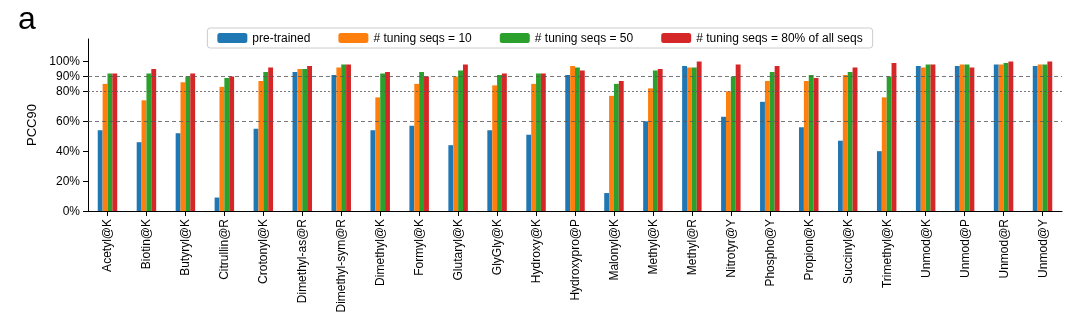 This screenshot has width=1080, height=336. What do you see at coordinates (925, 248) in the screenshot?
I see `x-tick-label: Unmod@K` at bounding box center [925, 248].